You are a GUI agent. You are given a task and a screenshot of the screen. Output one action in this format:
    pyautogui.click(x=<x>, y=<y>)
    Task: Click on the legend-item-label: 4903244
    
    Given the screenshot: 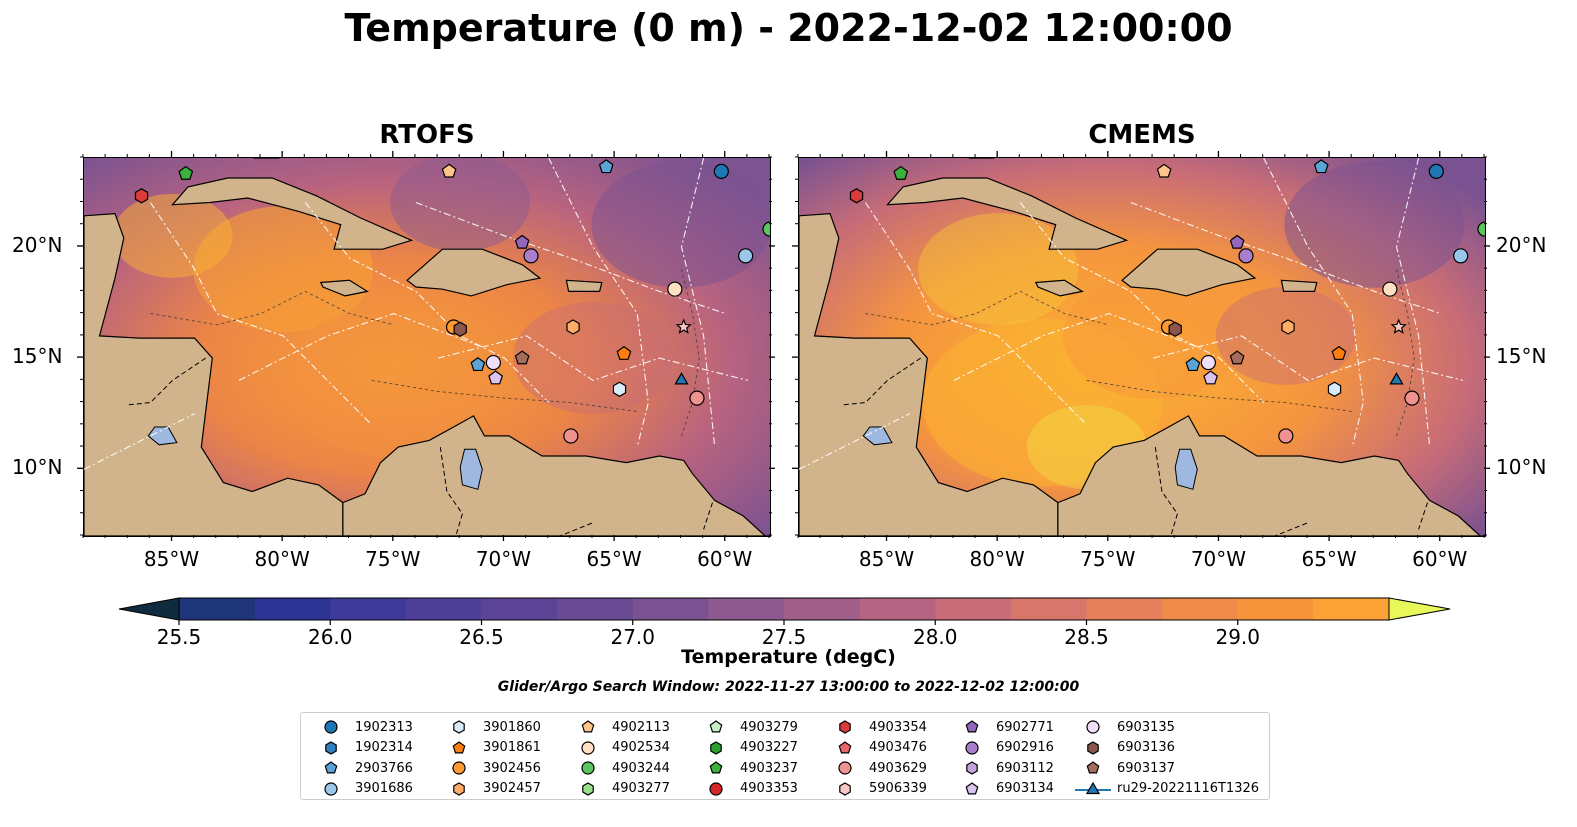 What is the action you would take?
    pyautogui.click(x=641, y=768)
    